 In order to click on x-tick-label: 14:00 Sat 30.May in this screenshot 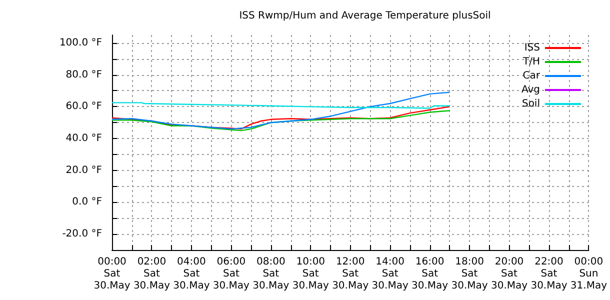, I will do `click(390, 274)`.